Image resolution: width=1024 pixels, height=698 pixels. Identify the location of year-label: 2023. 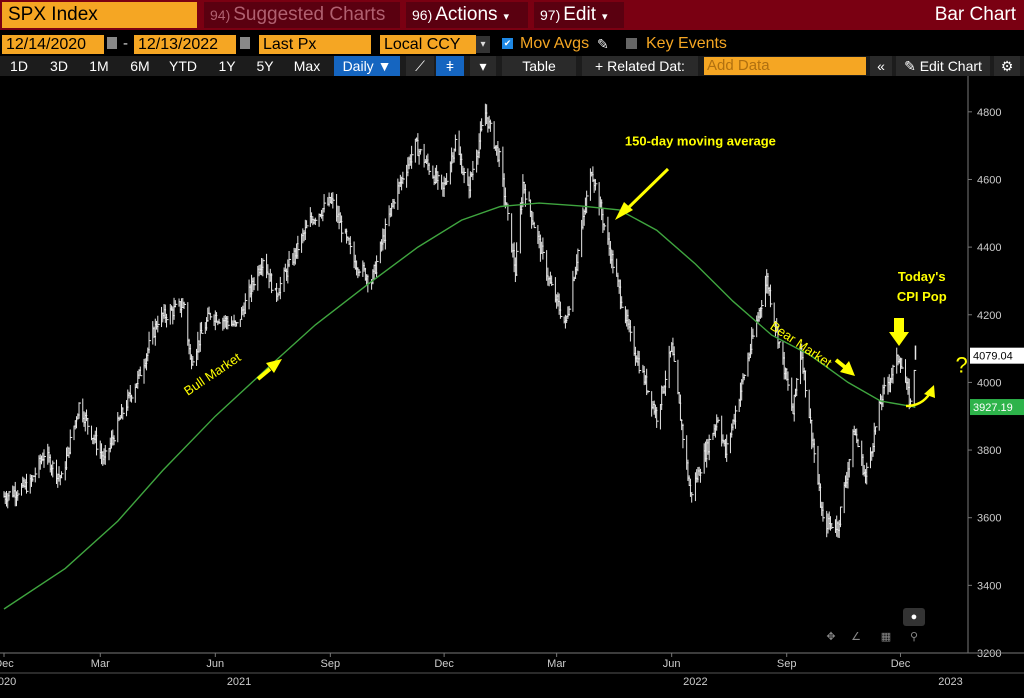
(950, 682).